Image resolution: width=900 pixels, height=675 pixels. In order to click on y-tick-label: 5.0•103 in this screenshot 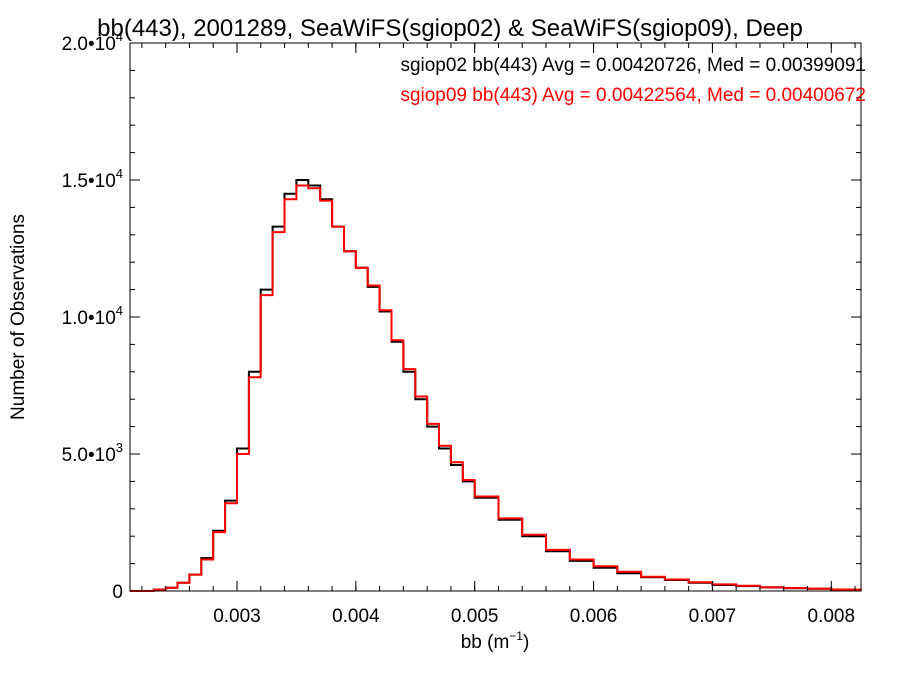, I will do `click(92, 453)`.